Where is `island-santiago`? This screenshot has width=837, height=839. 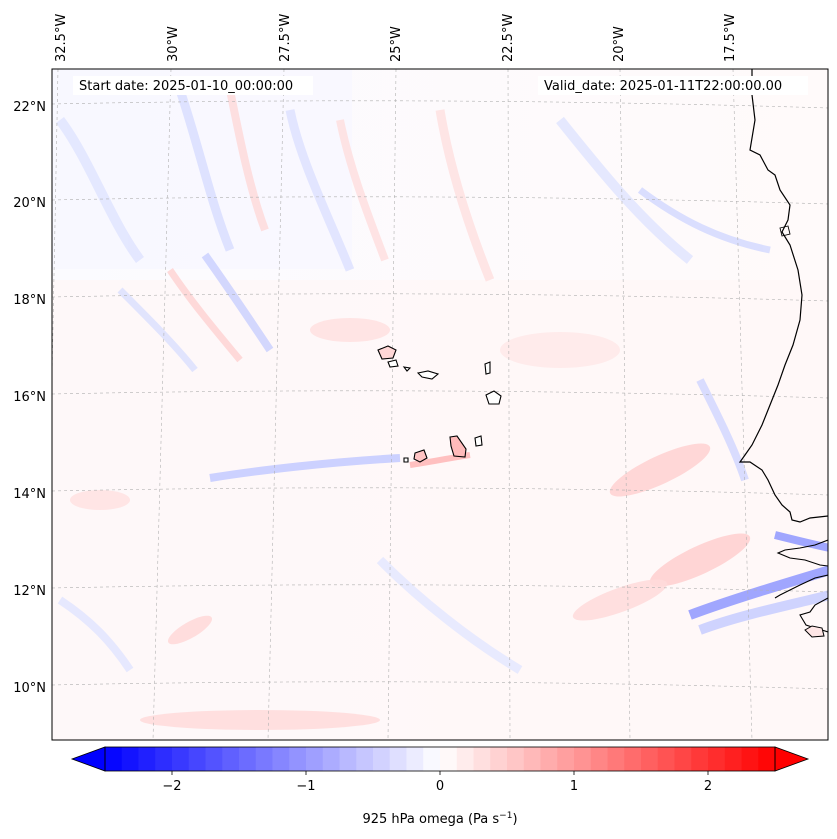 island-santiago is located at coordinates (458, 446).